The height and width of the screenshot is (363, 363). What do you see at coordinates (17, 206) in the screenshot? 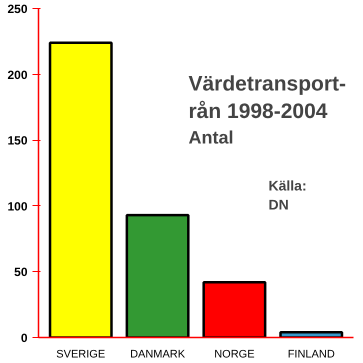
I see `y-tick-label: 100` at bounding box center [17, 206].